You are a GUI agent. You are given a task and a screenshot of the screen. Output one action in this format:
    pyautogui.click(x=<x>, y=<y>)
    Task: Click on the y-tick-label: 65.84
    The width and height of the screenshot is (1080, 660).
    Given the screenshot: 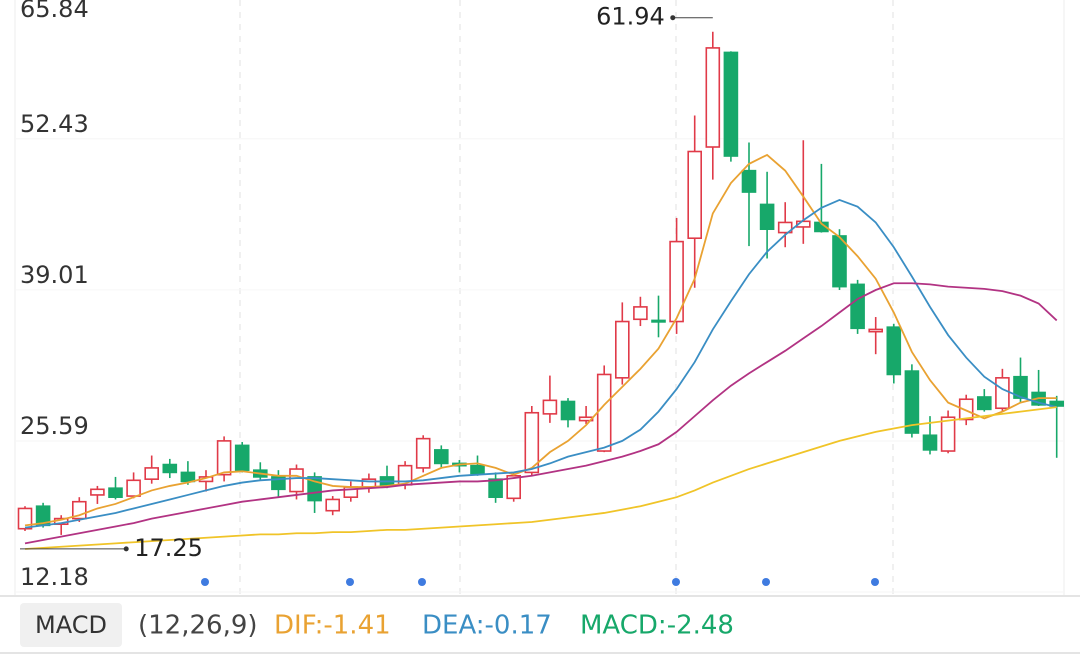 What is the action you would take?
    pyautogui.click(x=54, y=11)
    